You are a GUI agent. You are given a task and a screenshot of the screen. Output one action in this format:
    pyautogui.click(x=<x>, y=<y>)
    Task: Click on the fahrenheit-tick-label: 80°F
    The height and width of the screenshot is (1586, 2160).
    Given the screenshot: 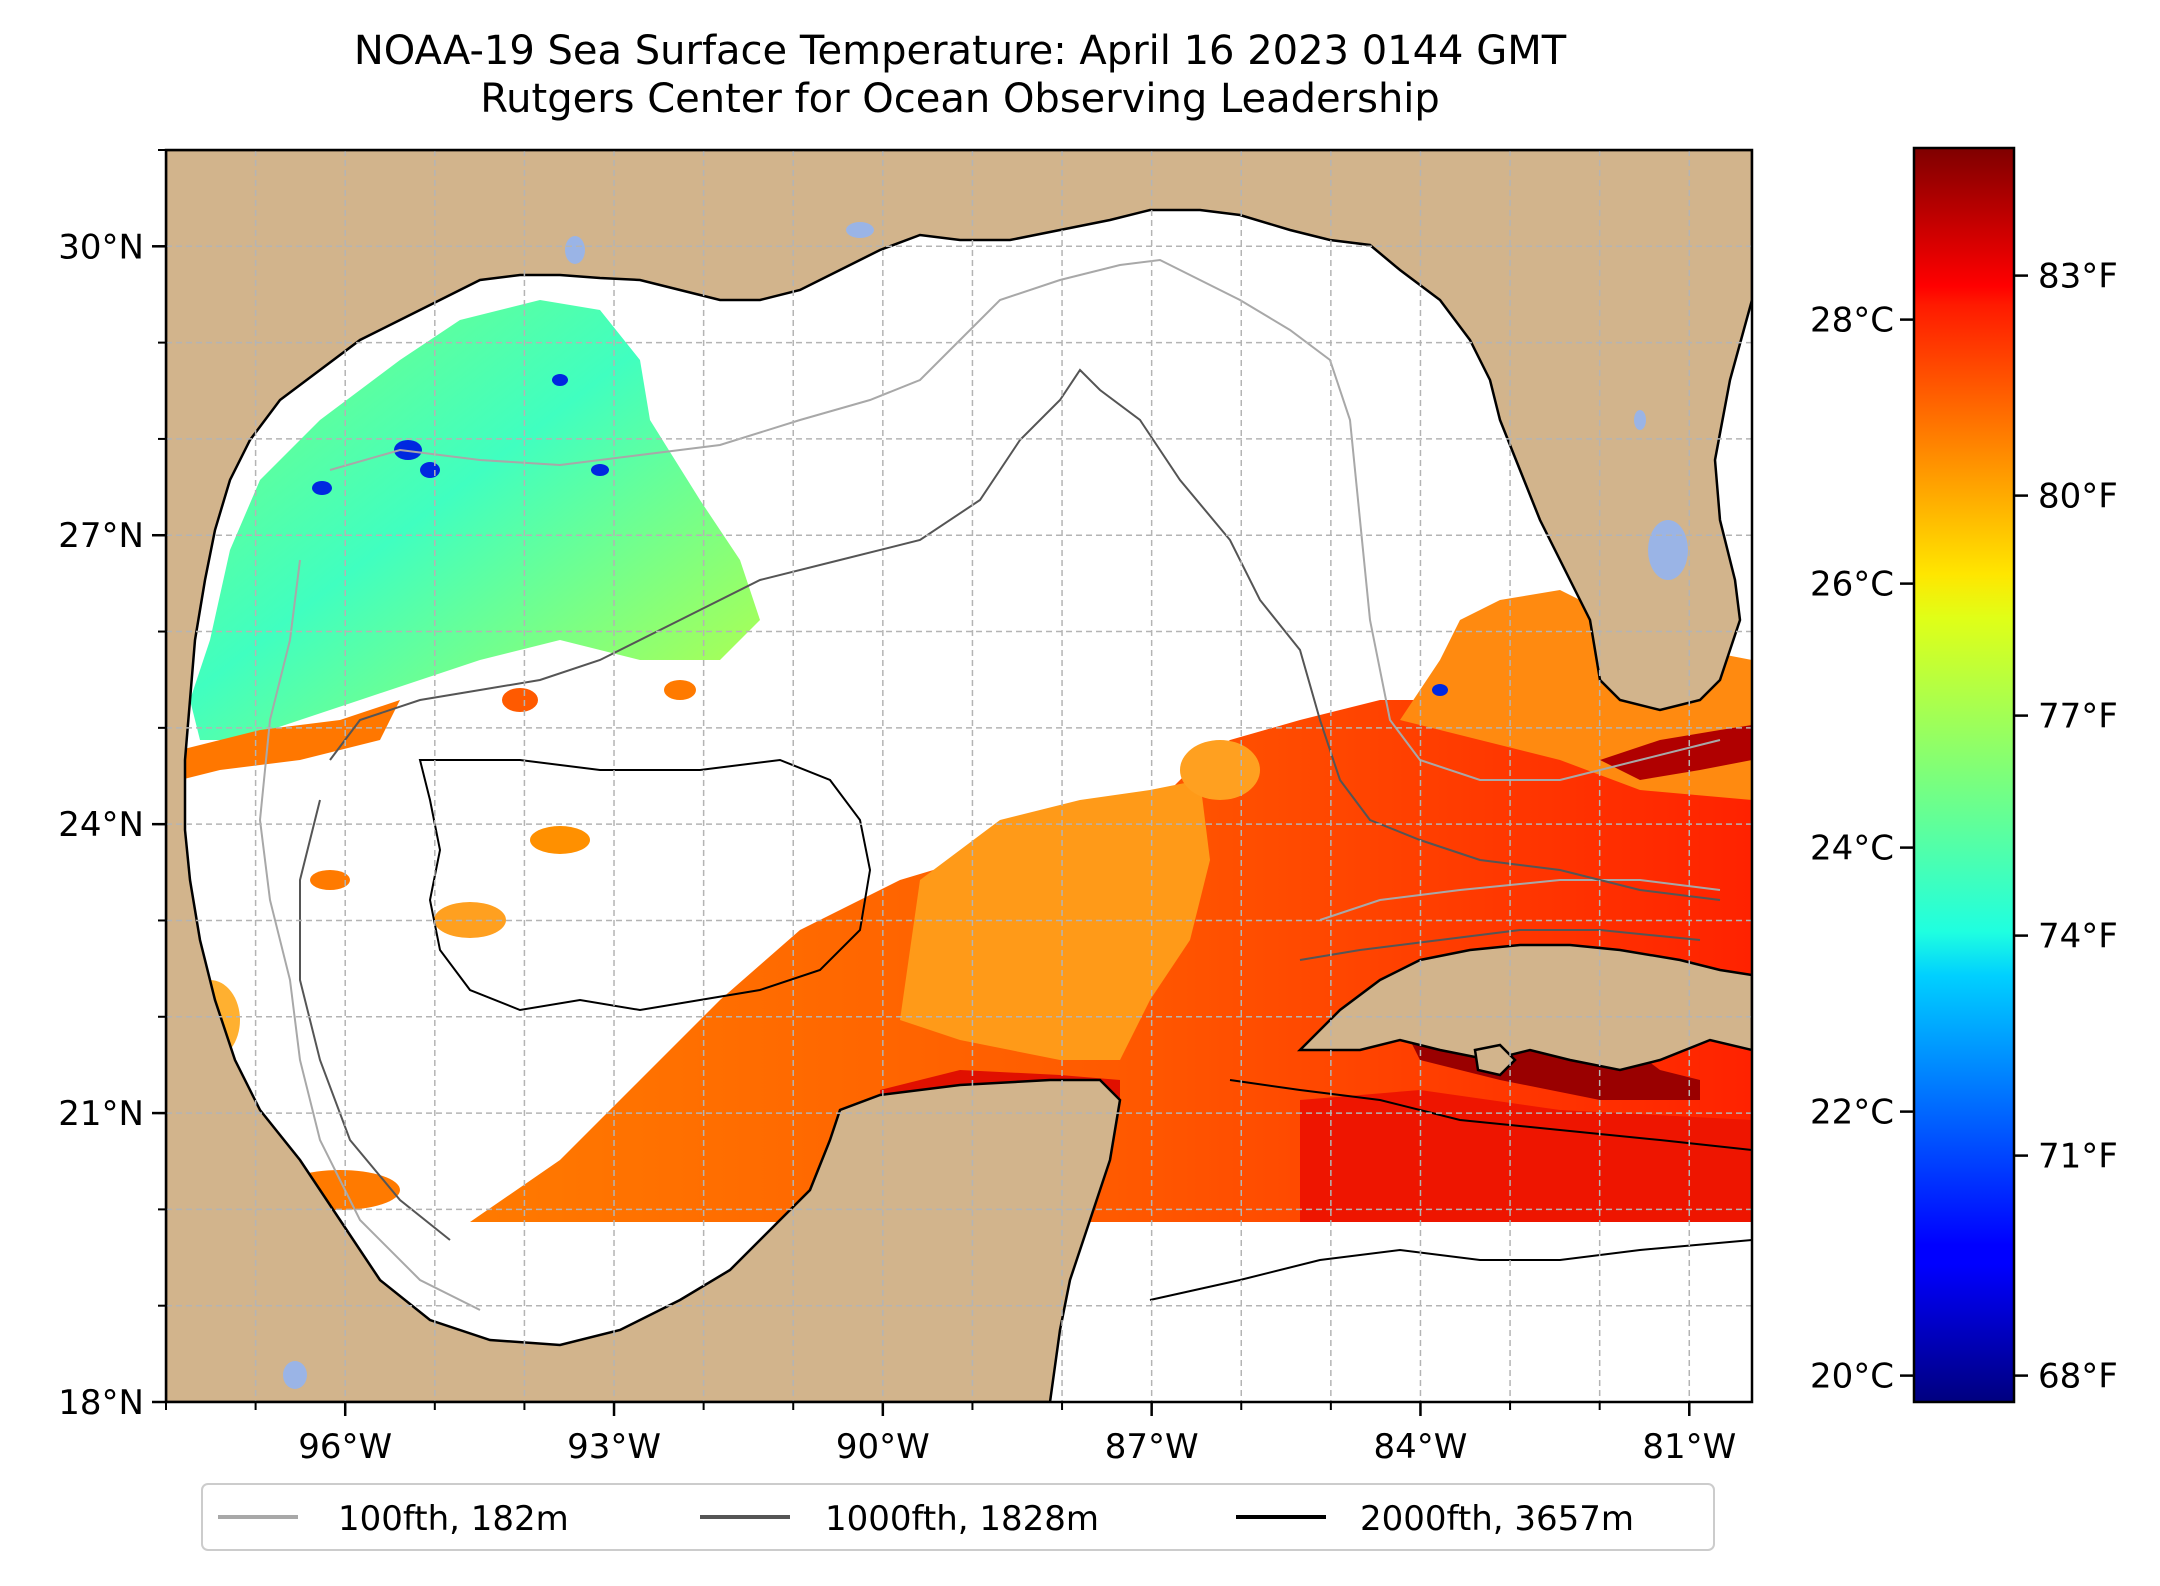 What is the action you would take?
    pyautogui.click(x=2078, y=497)
    